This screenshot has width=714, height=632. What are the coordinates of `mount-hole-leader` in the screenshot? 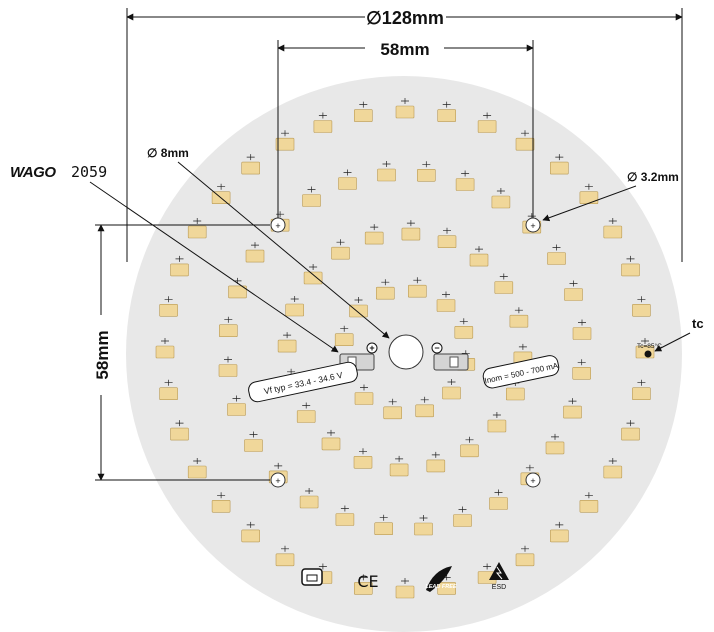 It's located at (589, 203).